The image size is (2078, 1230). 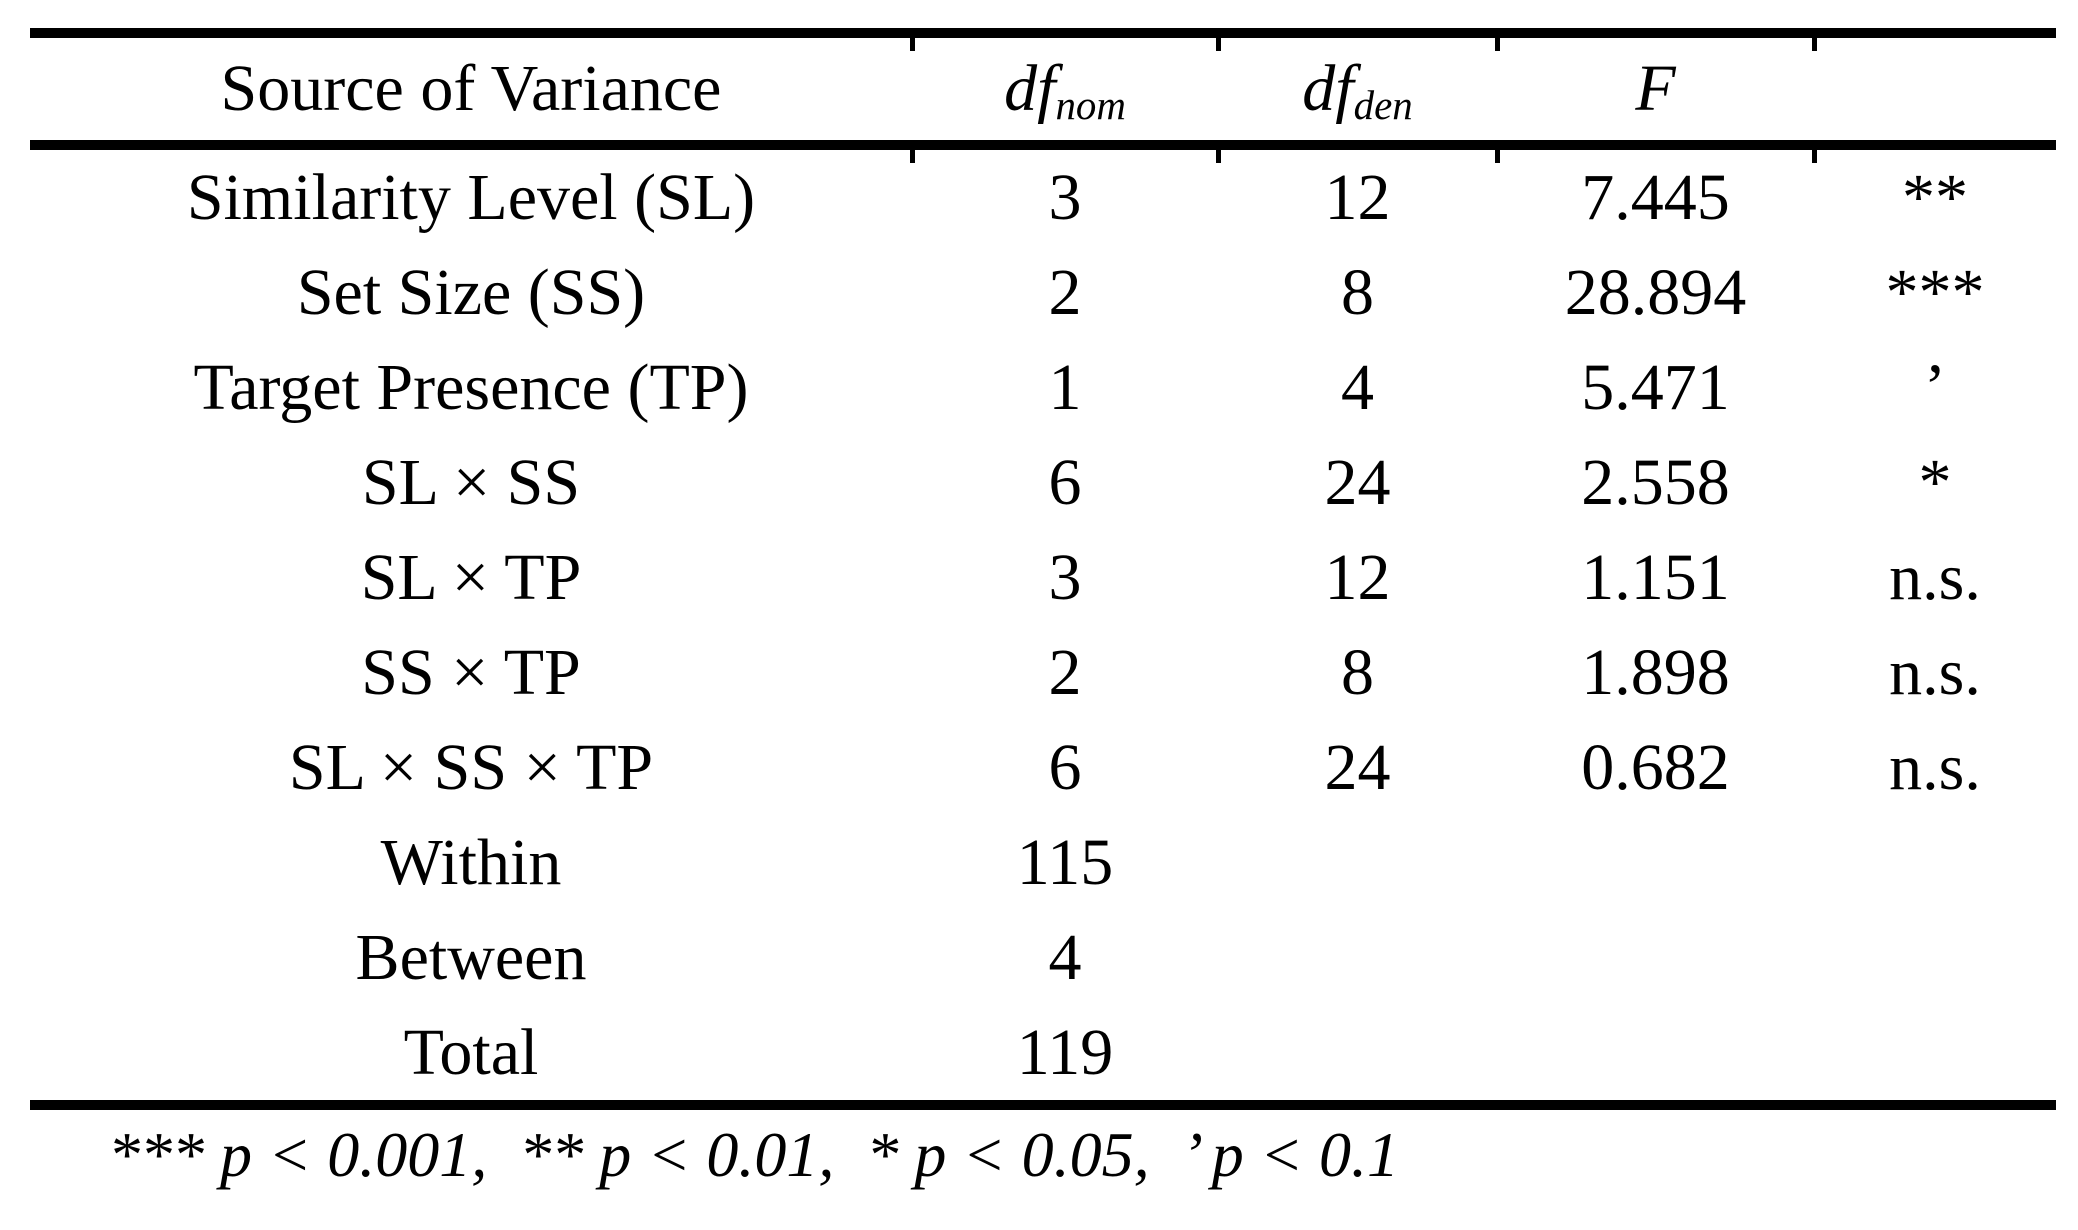 I want to click on f-value-cell: 7.445, so click(x=1655, y=197).